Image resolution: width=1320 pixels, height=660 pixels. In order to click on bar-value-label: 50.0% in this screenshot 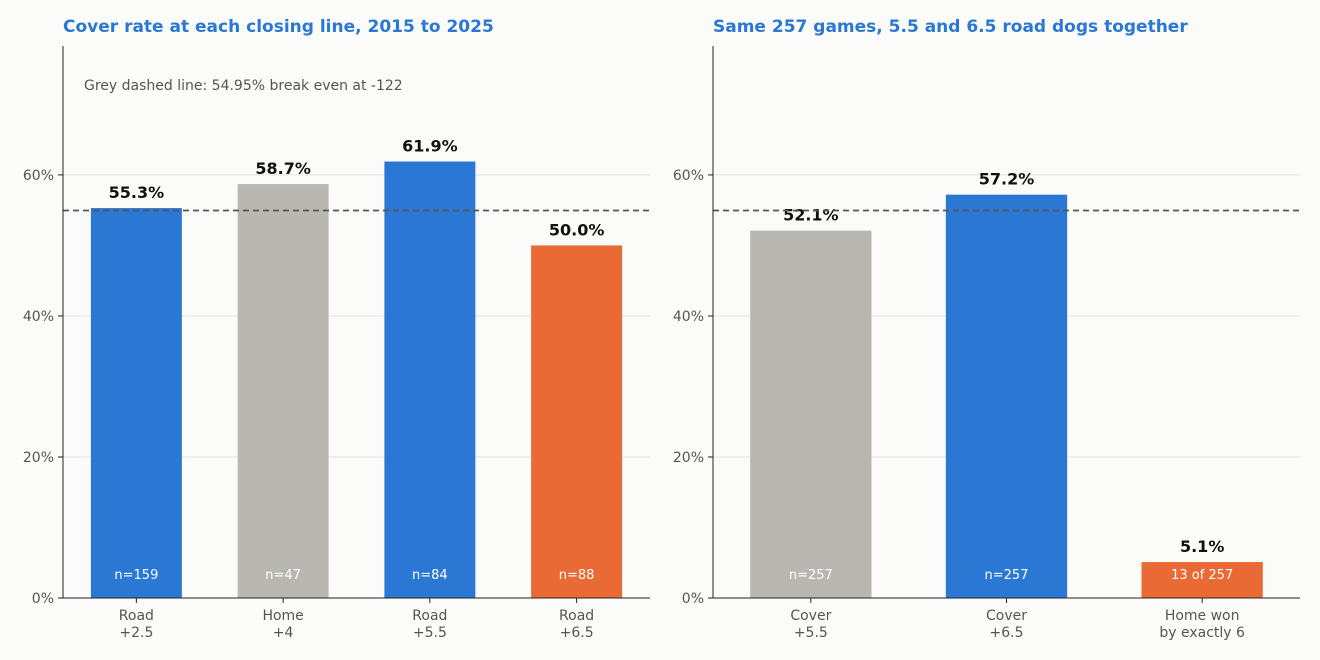, I will do `click(577, 229)`.